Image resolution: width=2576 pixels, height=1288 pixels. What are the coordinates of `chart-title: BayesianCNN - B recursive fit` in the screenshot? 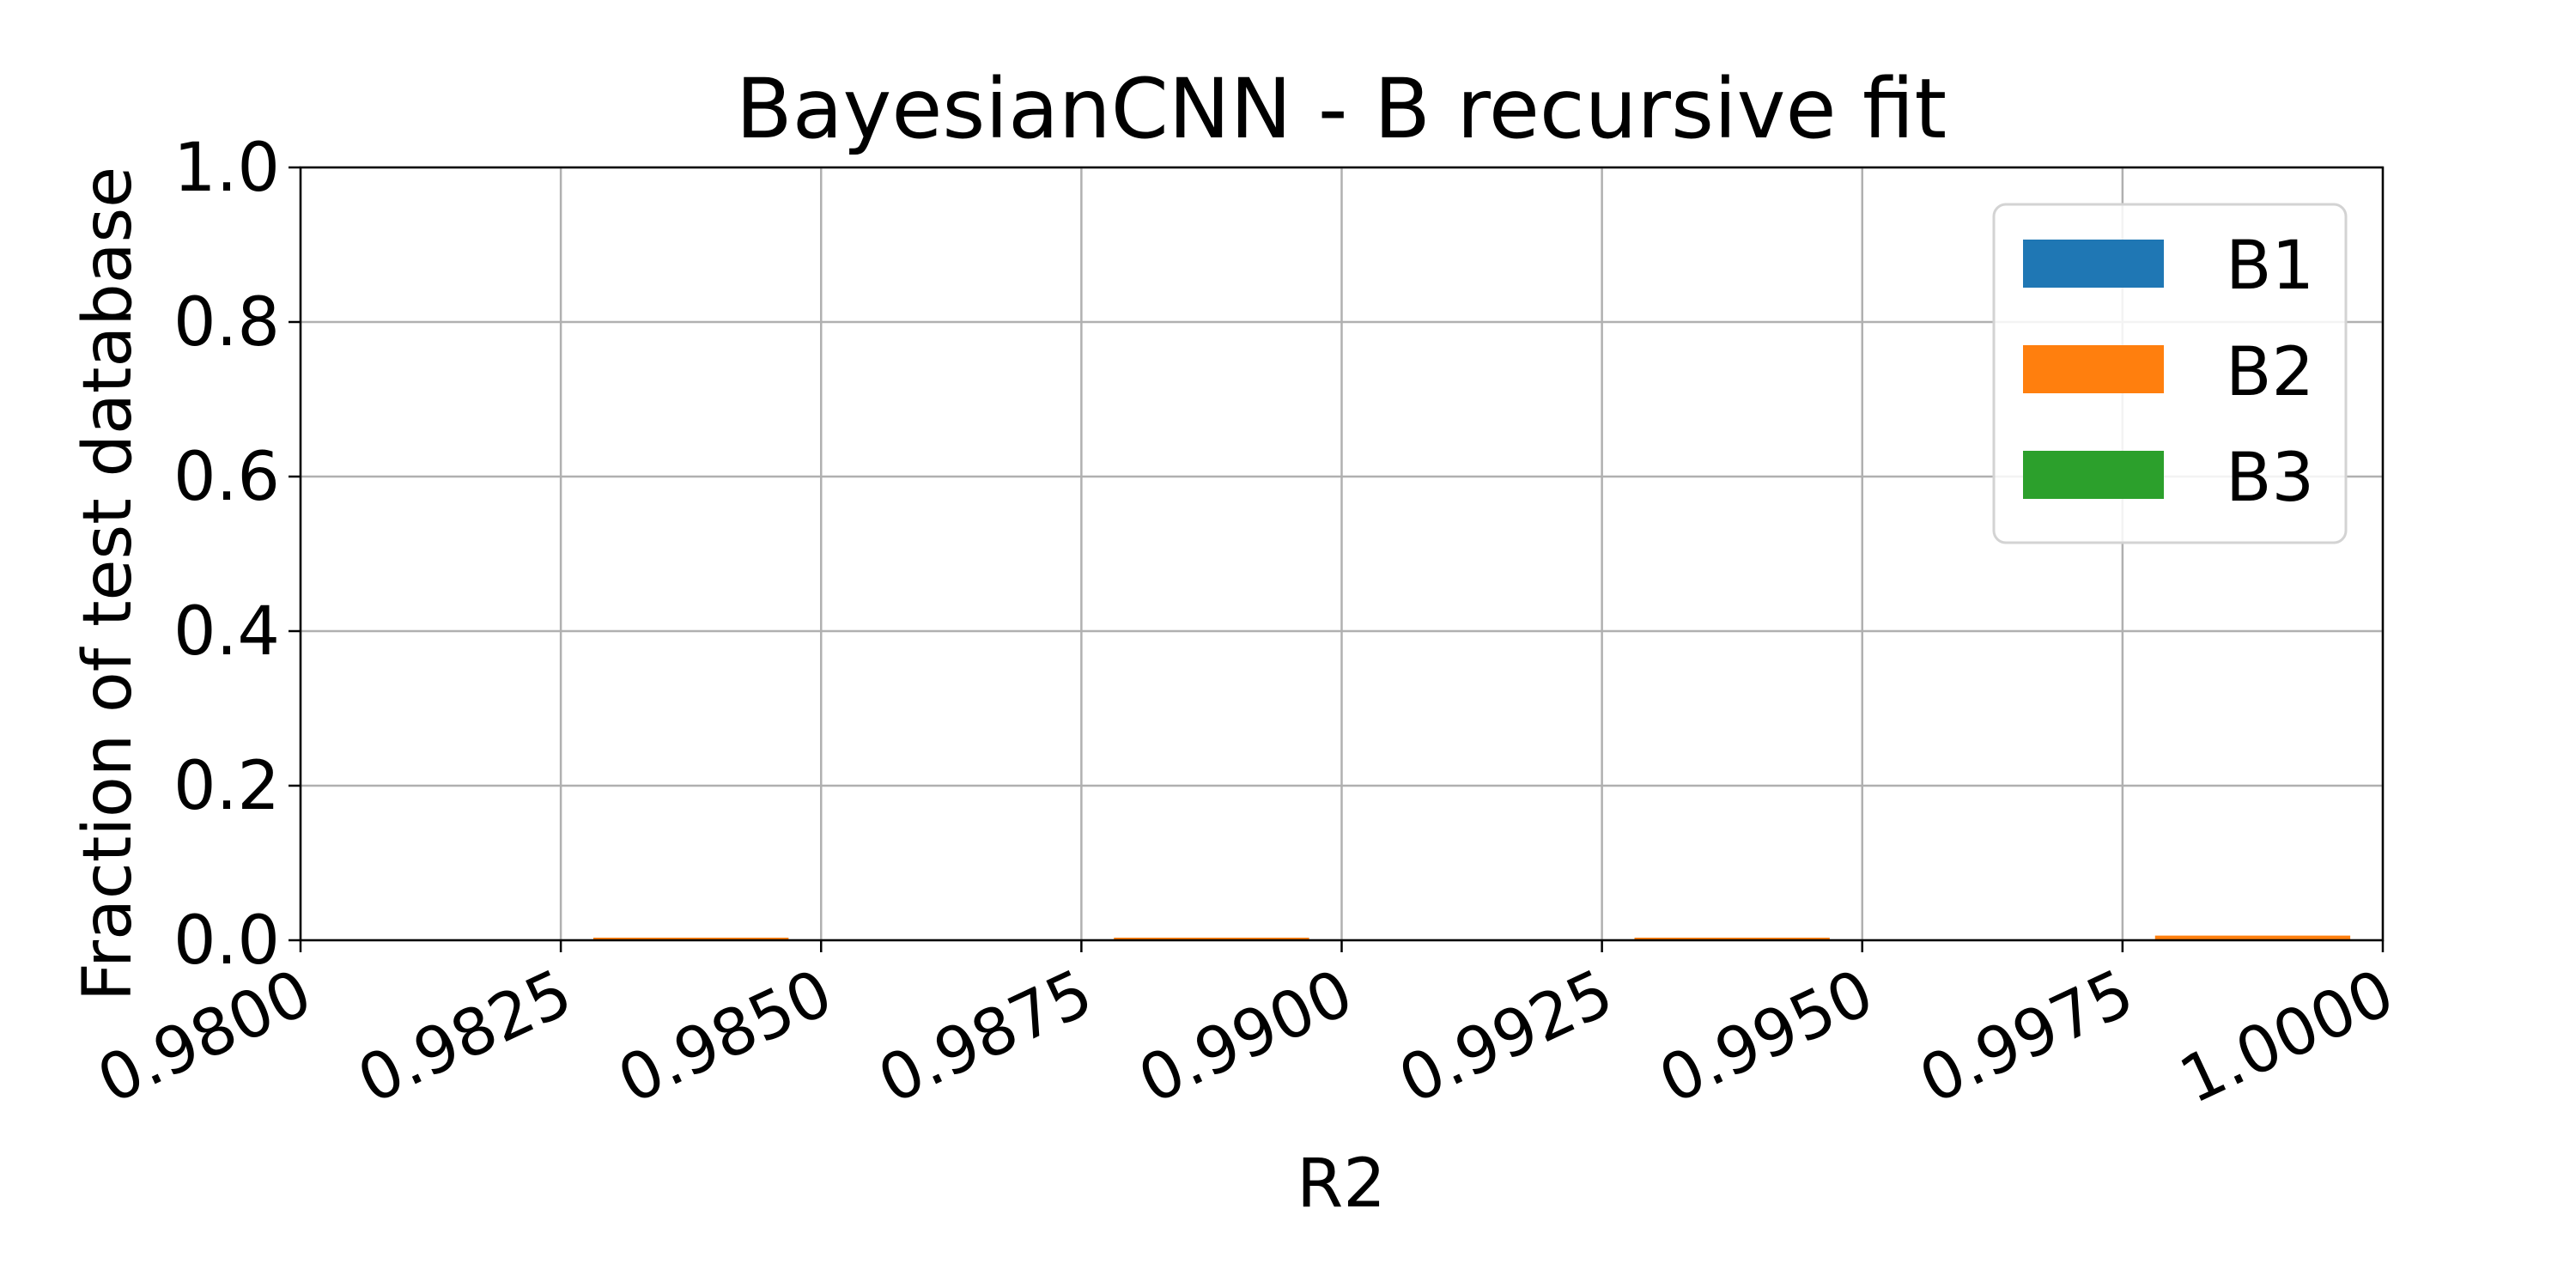 It's located at (1341, 109).